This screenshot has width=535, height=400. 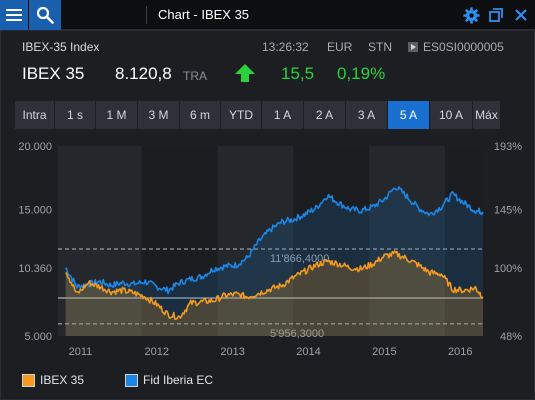 I want to click on legend-item-fid-iberia: Fid Iberia EC, so click(x=169, y=380).